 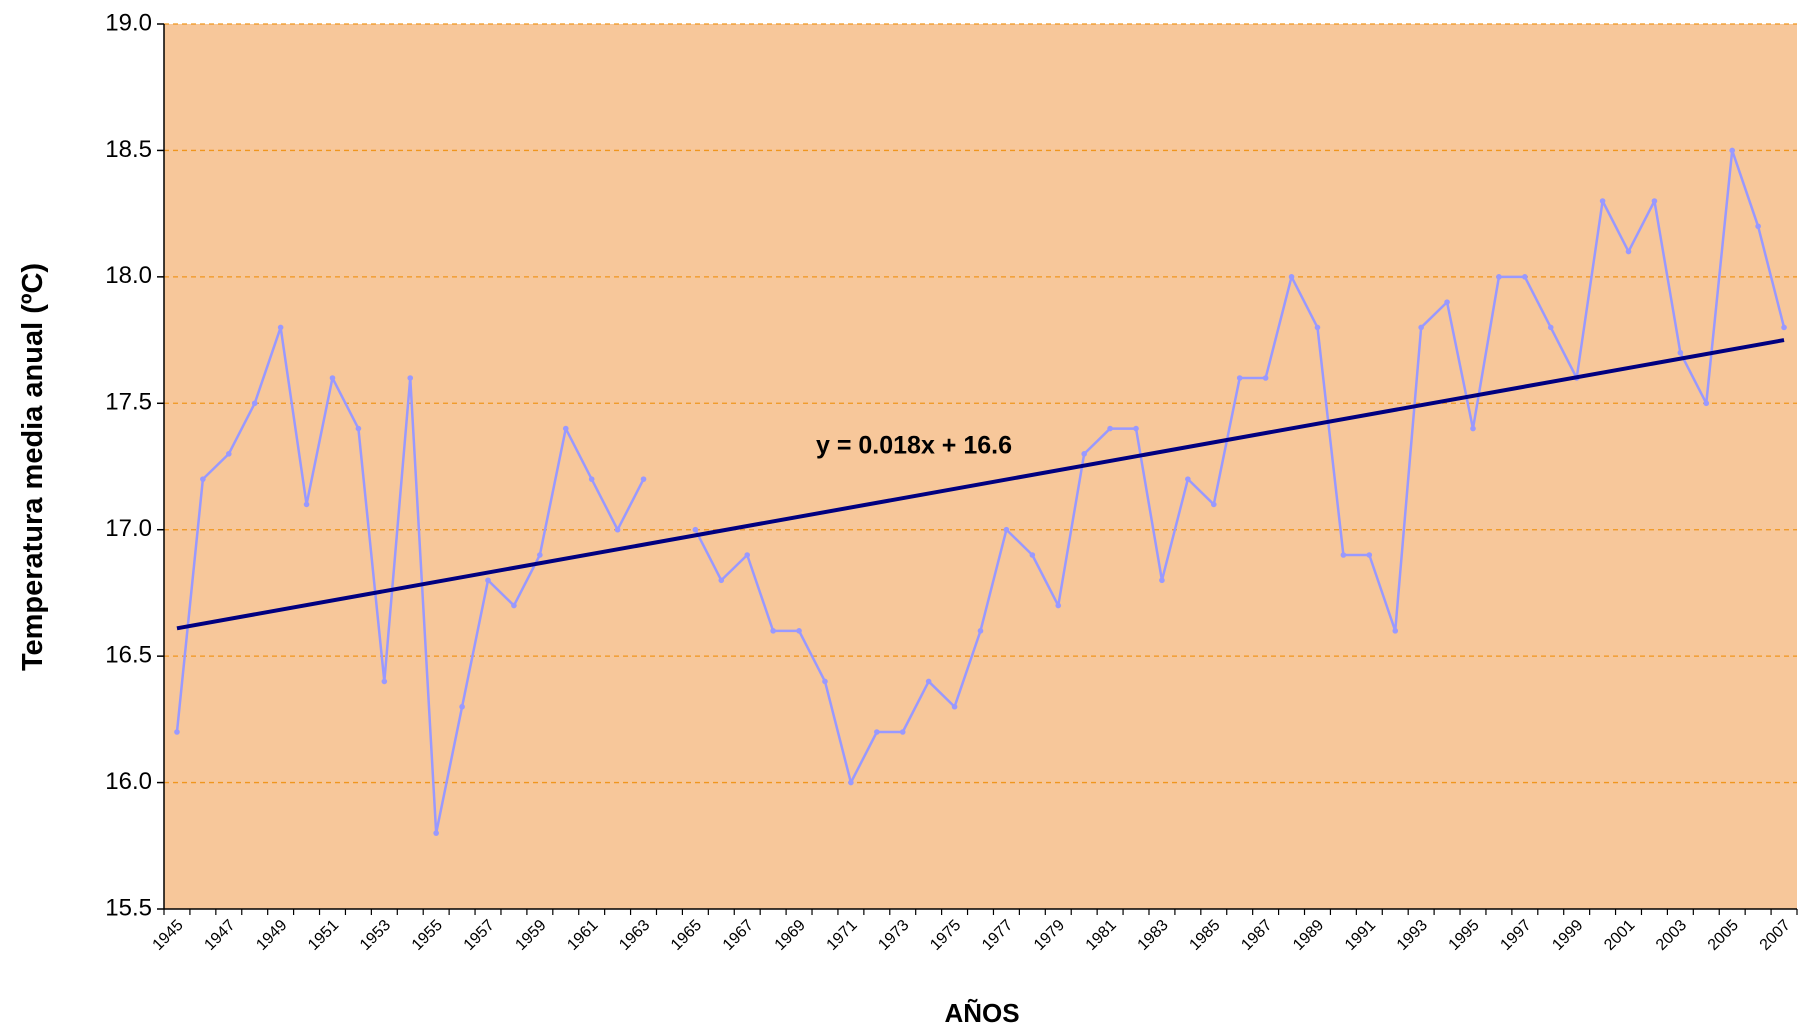 I want to click on trend-label: y = 0.018x + 16.6, so click(x=914, y=446).